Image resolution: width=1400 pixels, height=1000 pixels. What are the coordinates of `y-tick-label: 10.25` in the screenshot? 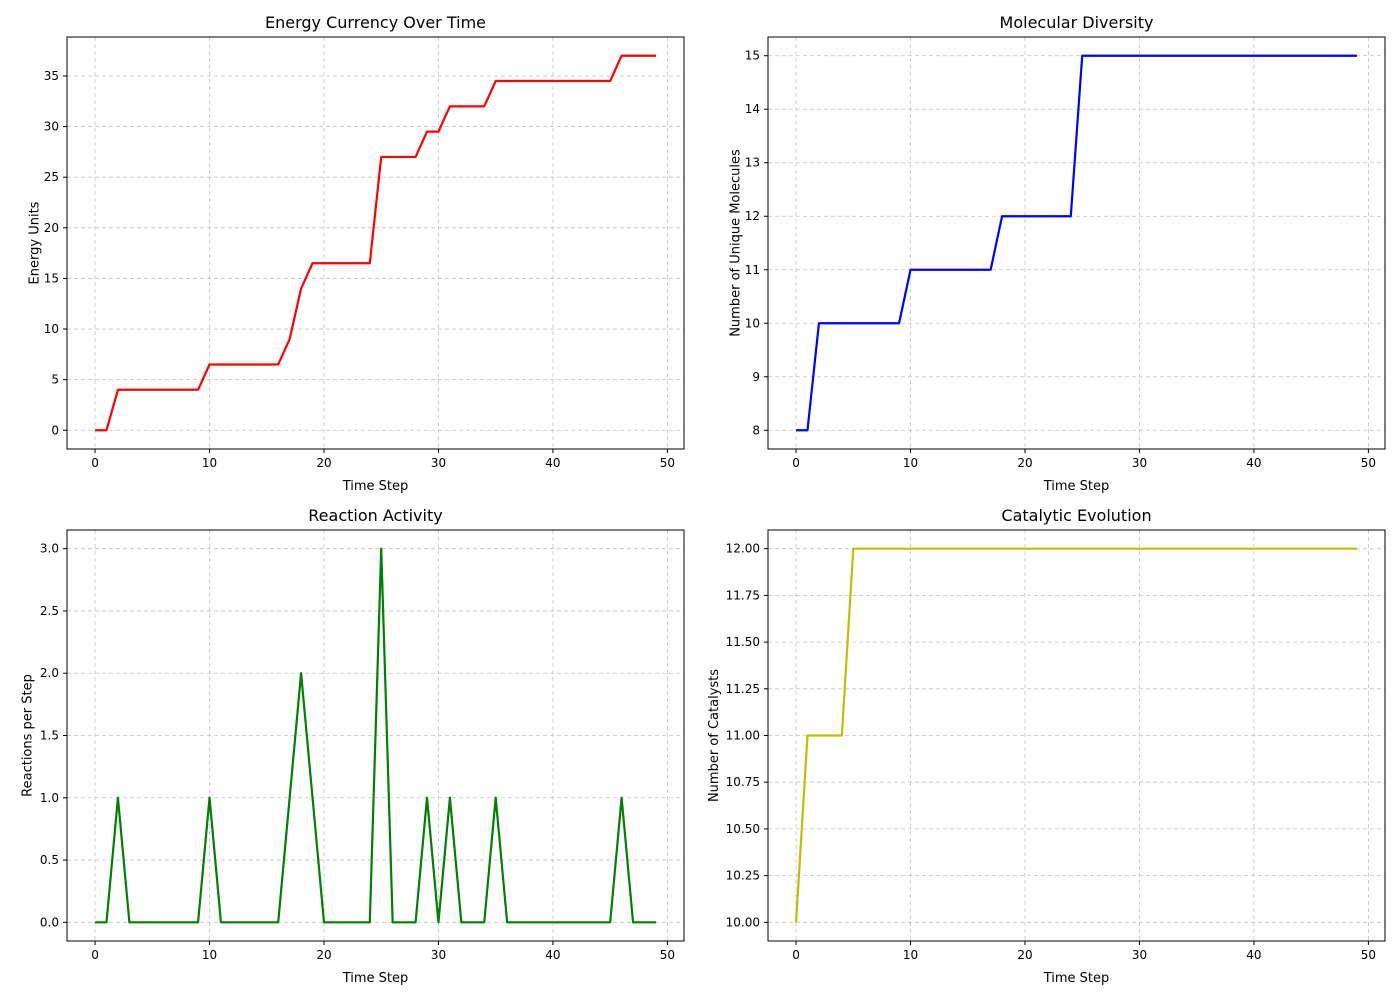 It's located at (743, 876).